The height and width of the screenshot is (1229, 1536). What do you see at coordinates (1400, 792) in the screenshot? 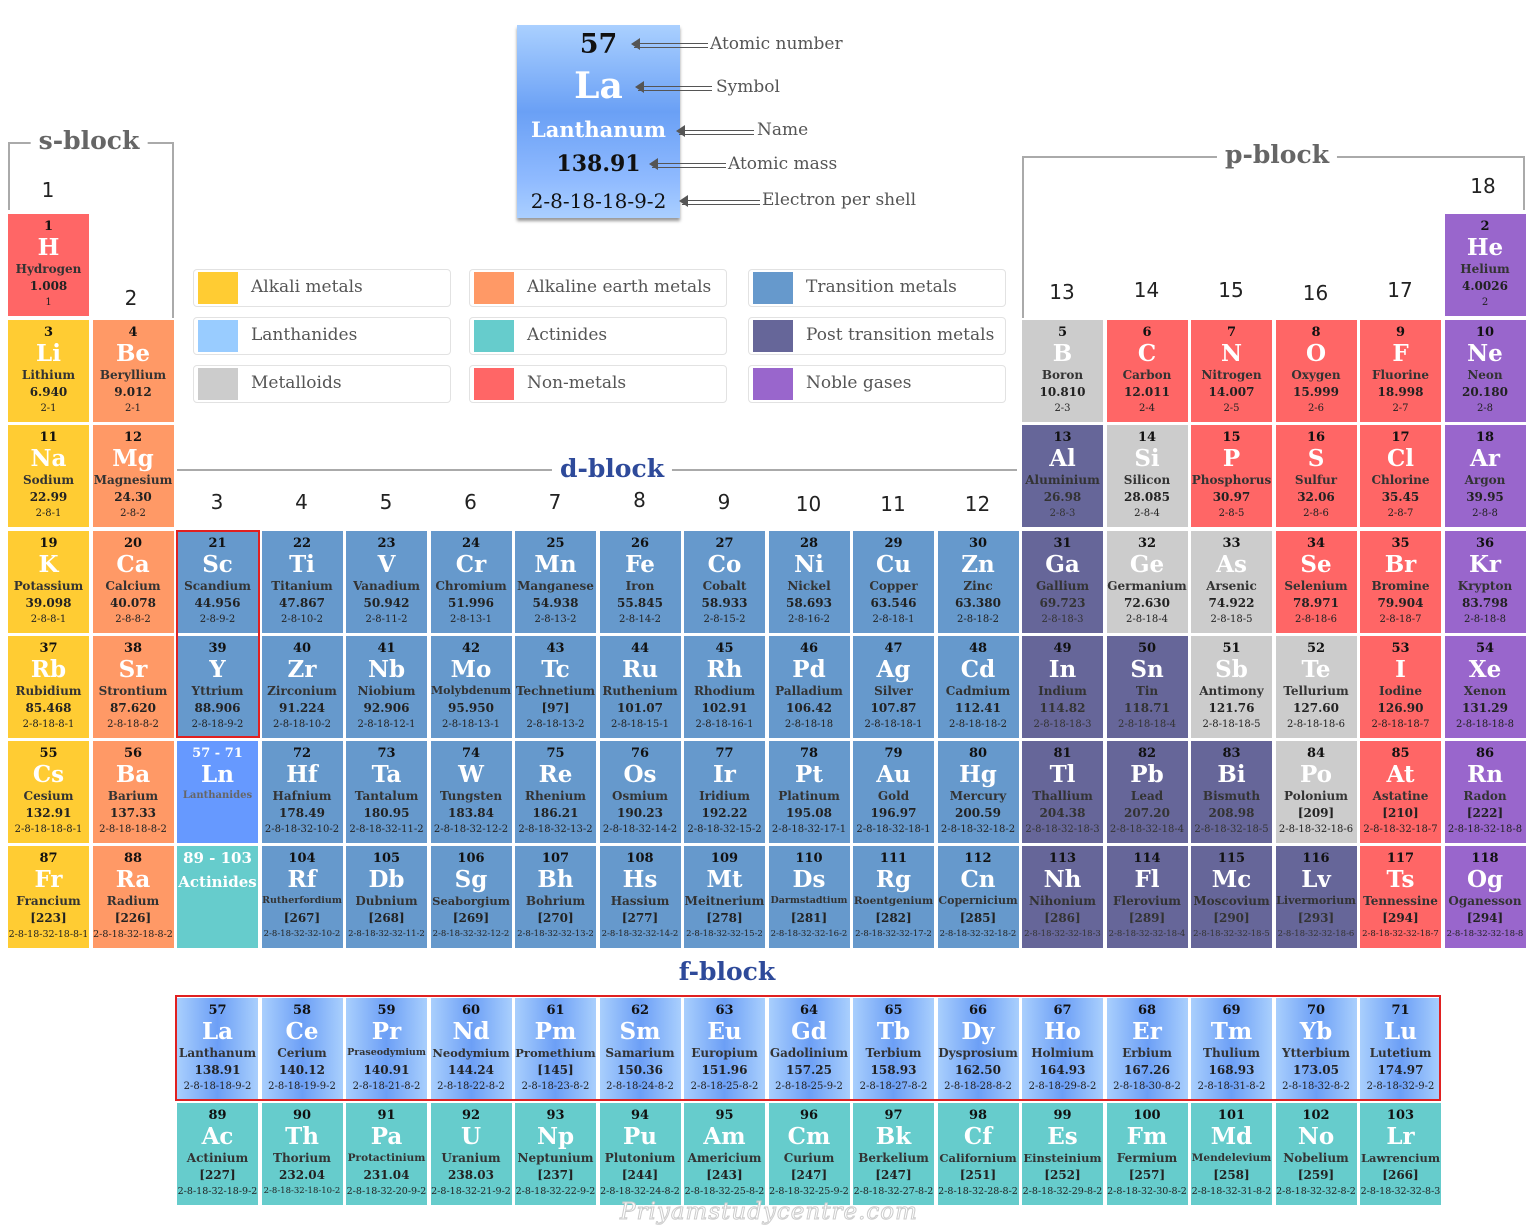
I see `element-cell-at: 85 At Astatine [210] 2-8-18-32-18-7` at bounding box center [1400, 792].